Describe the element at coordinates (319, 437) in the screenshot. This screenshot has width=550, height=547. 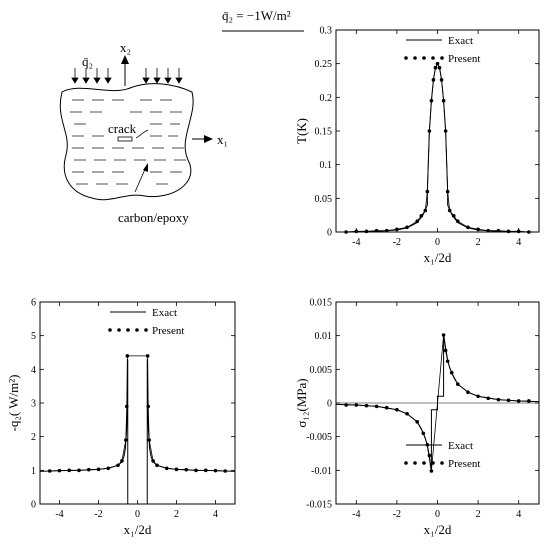
I see `y-tick-label: -0.005` at that location.